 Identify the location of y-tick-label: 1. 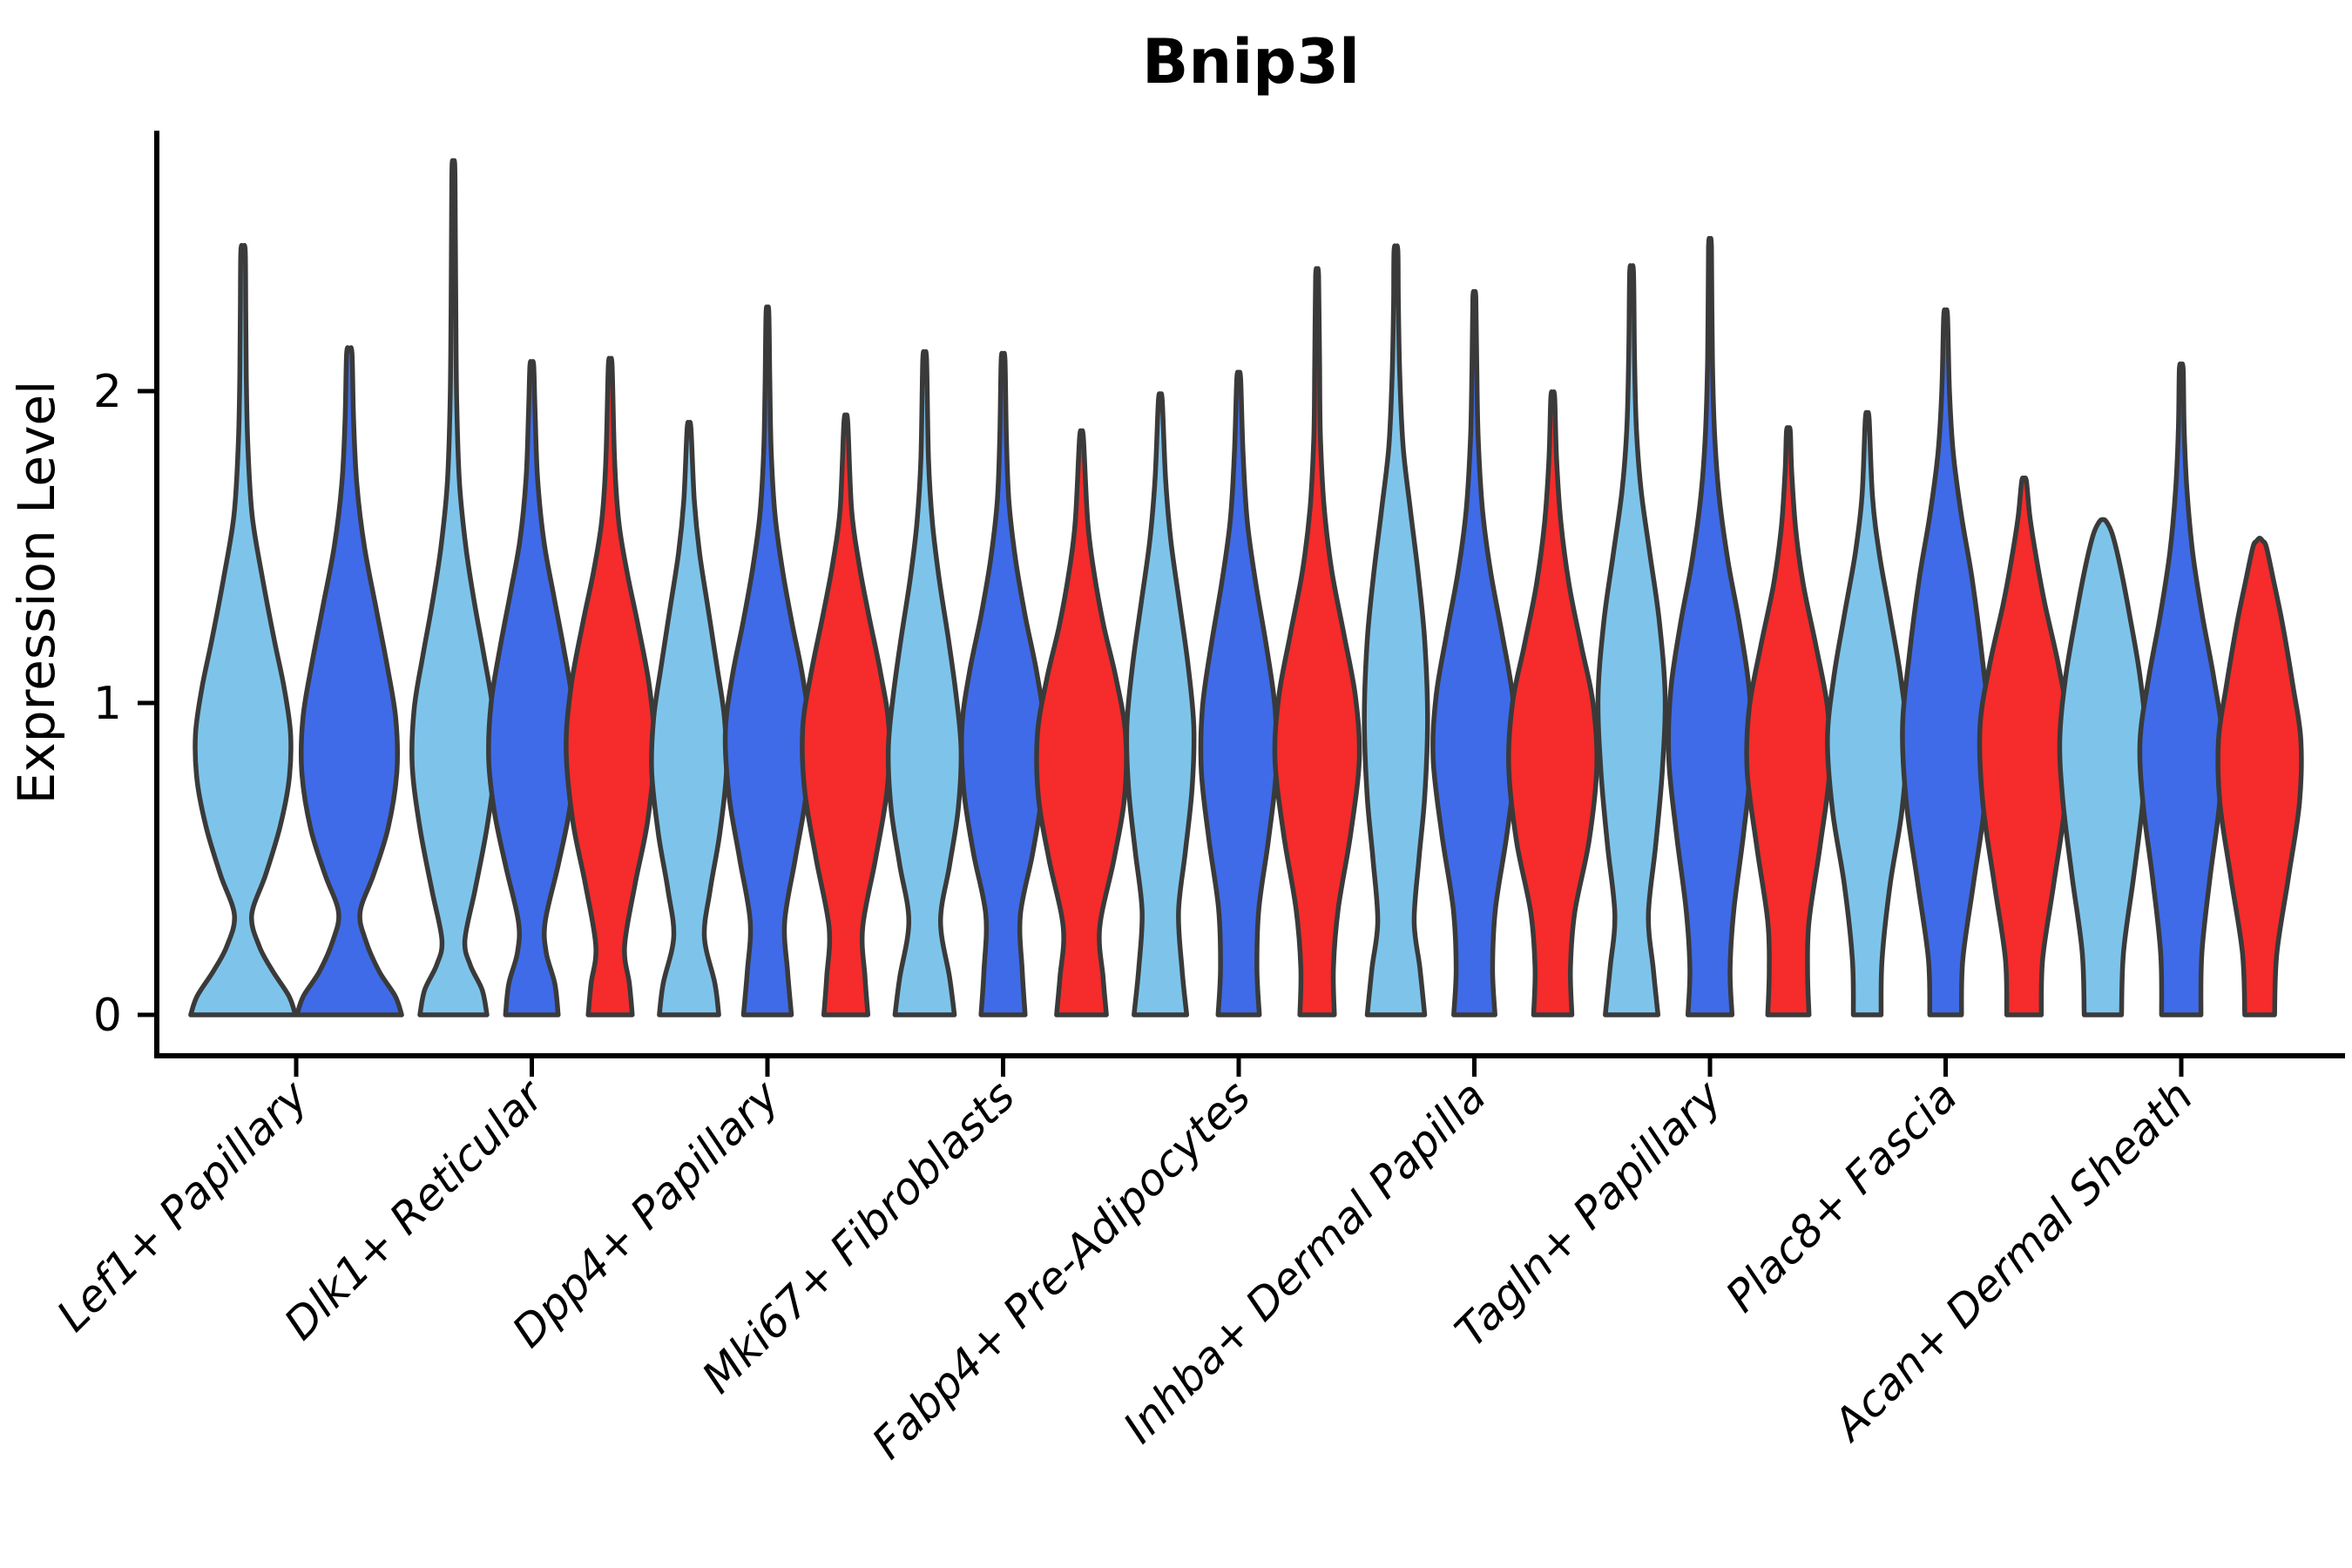
(107, 704).